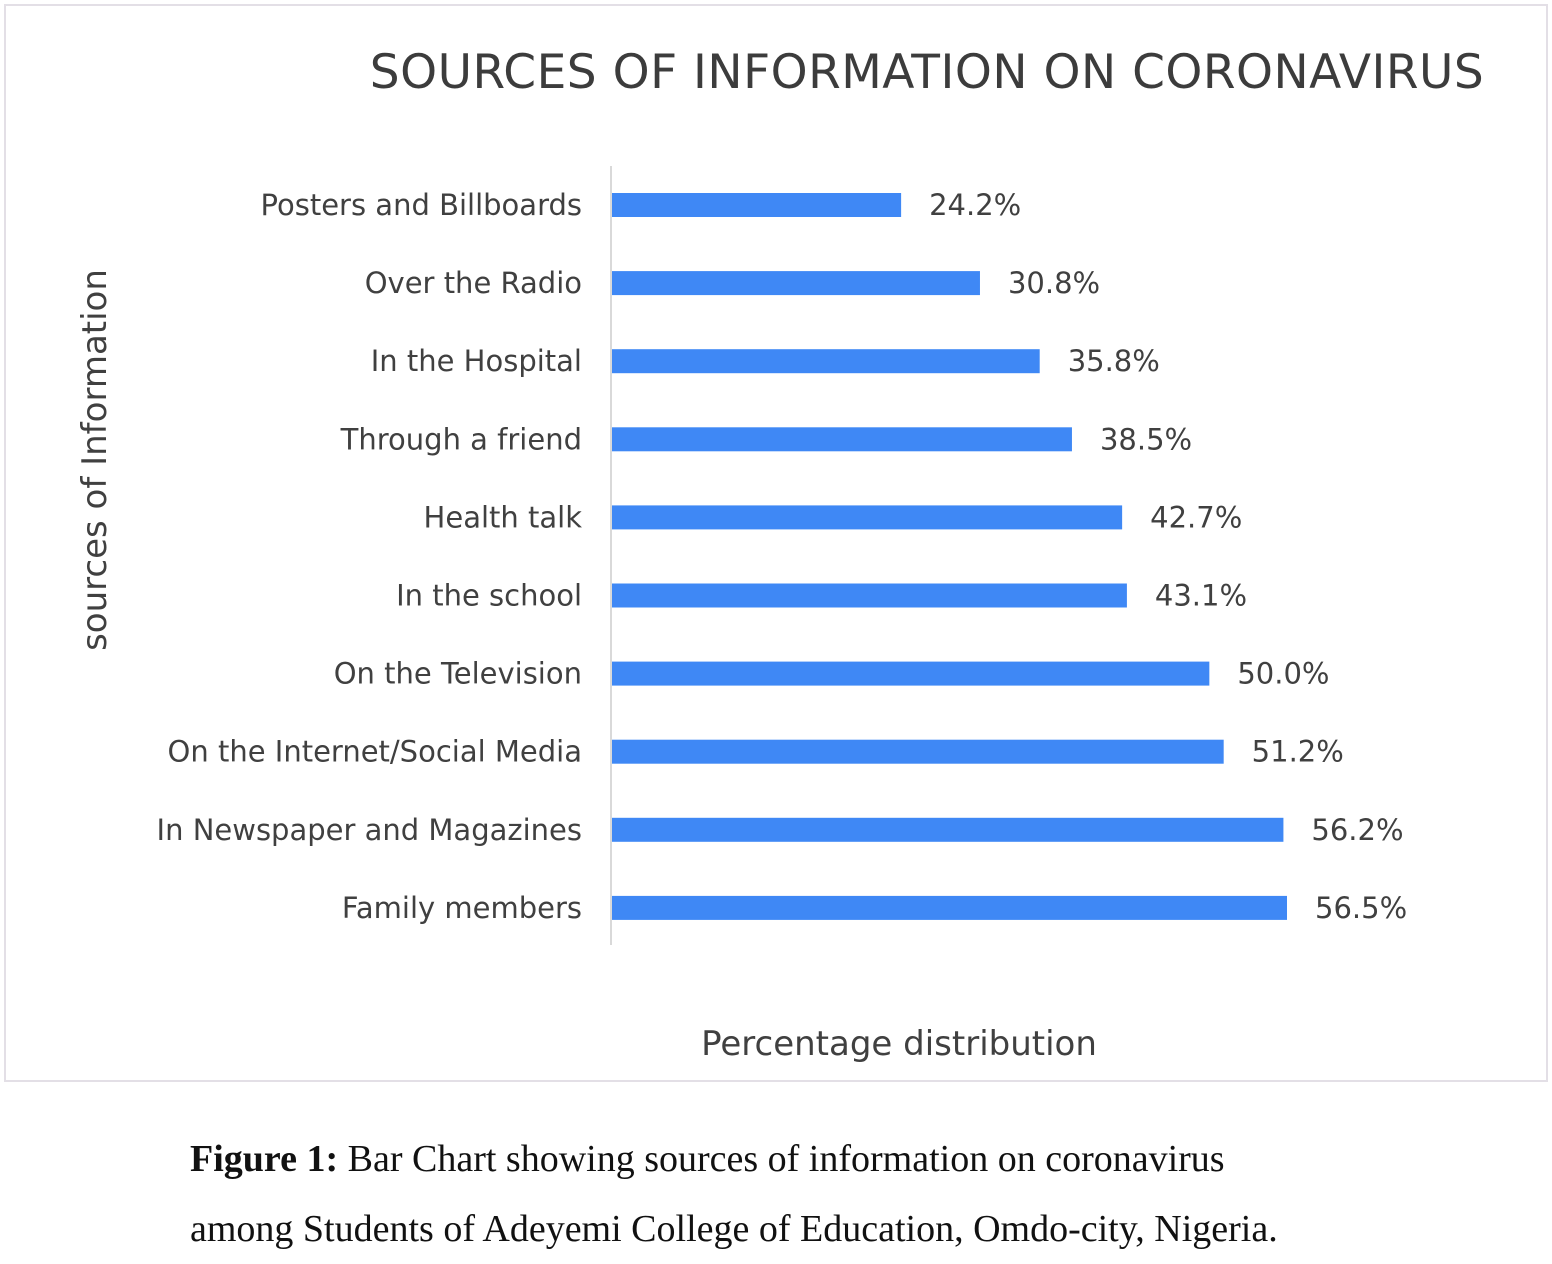 The width and height of the screenshot is (1552, 1264). I want to click on value-label: 50.0%, so click(1283, 674).